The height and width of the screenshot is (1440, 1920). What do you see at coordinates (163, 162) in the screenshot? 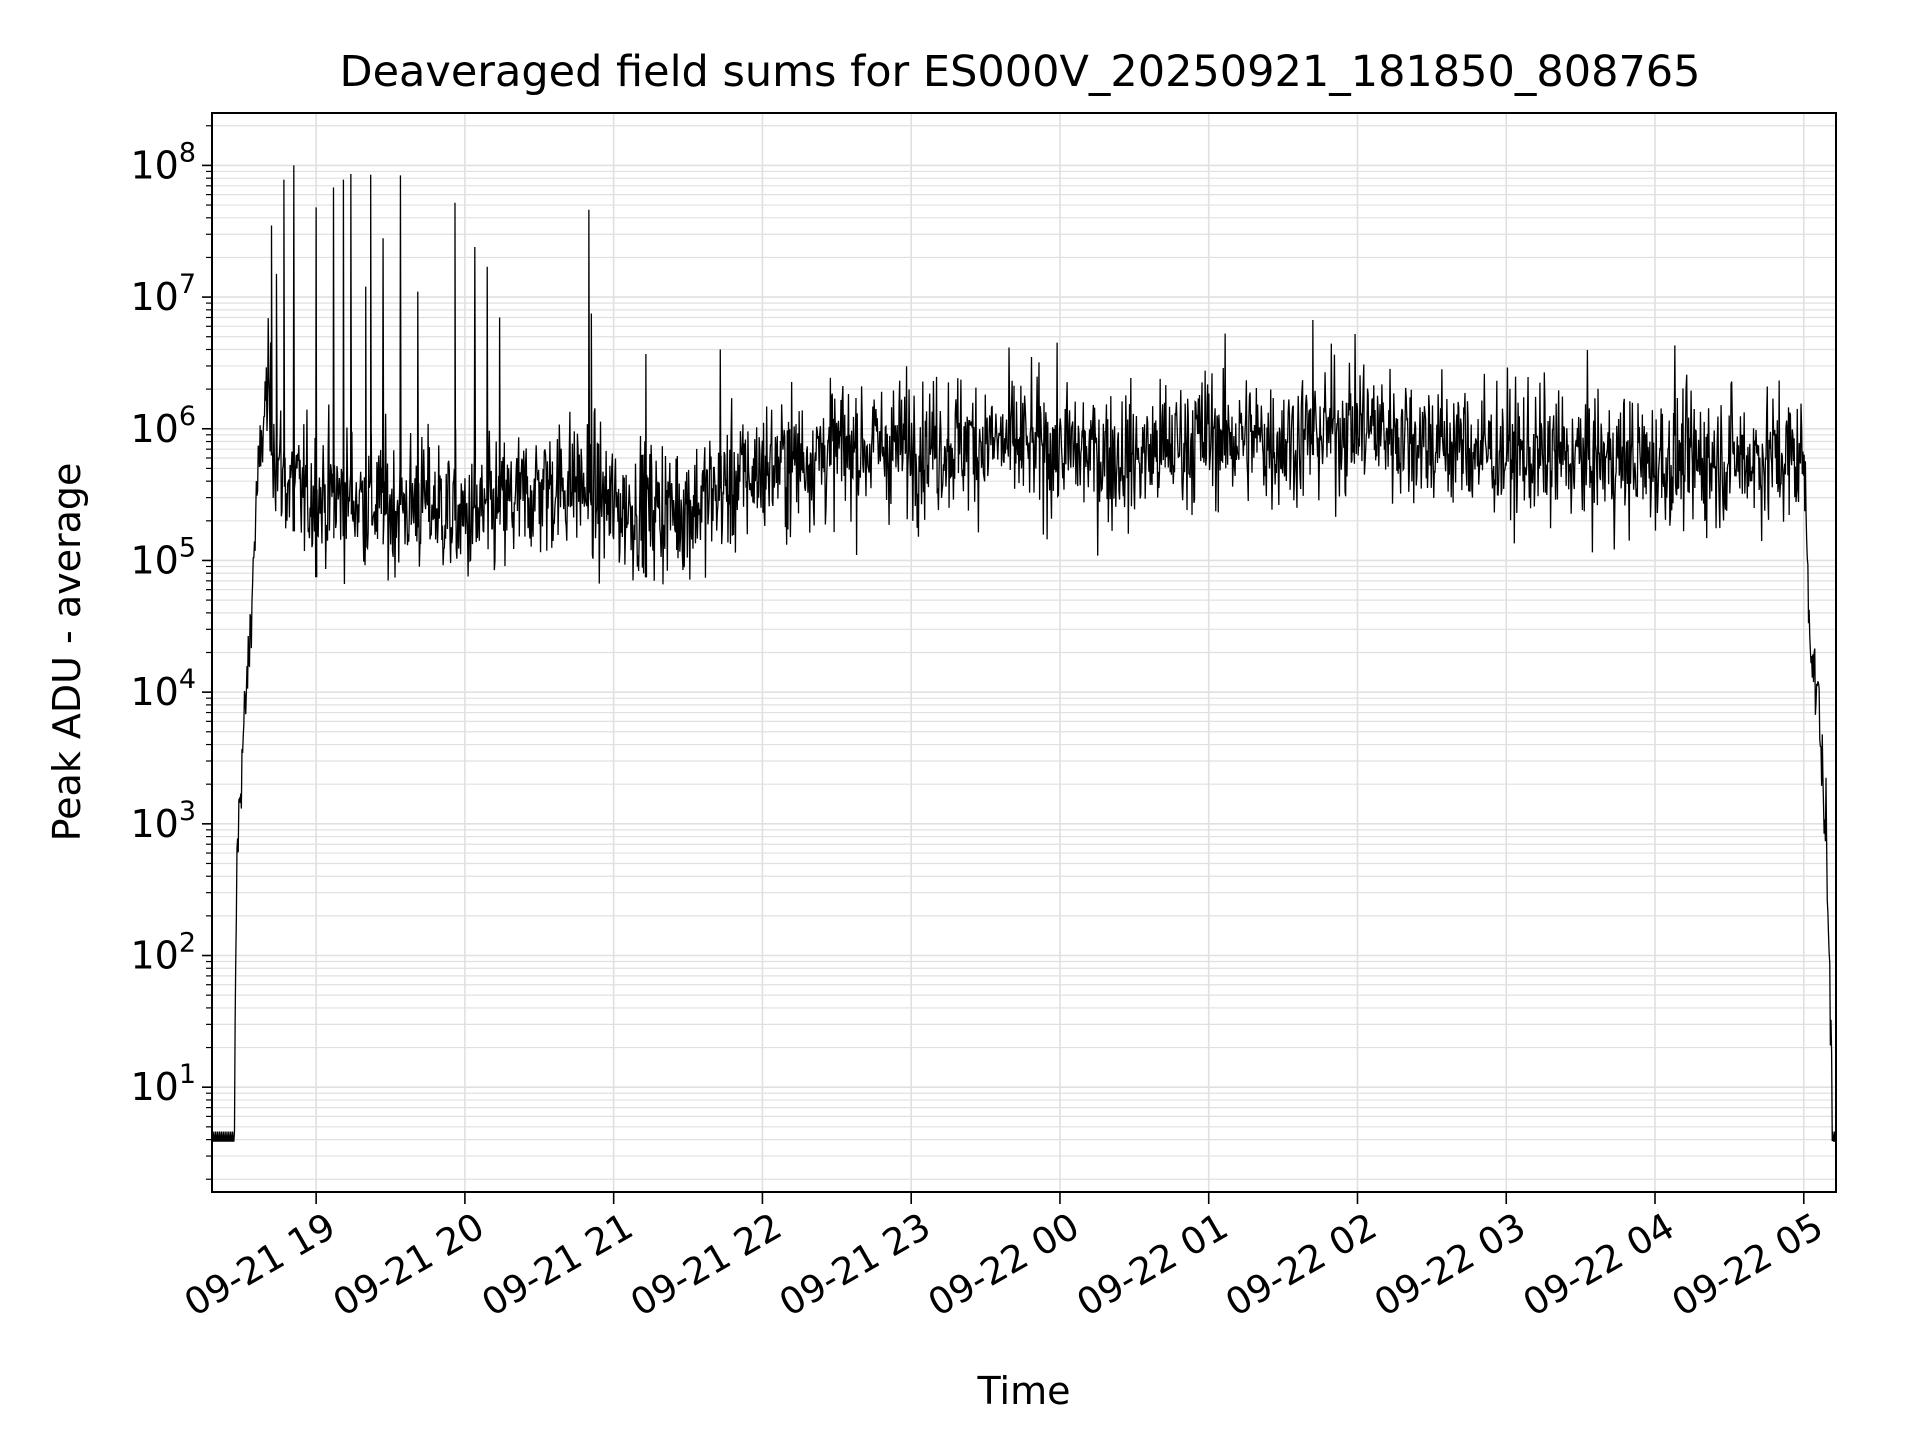
I see `y-tick-label: 108` at bounding box center [163, 162].